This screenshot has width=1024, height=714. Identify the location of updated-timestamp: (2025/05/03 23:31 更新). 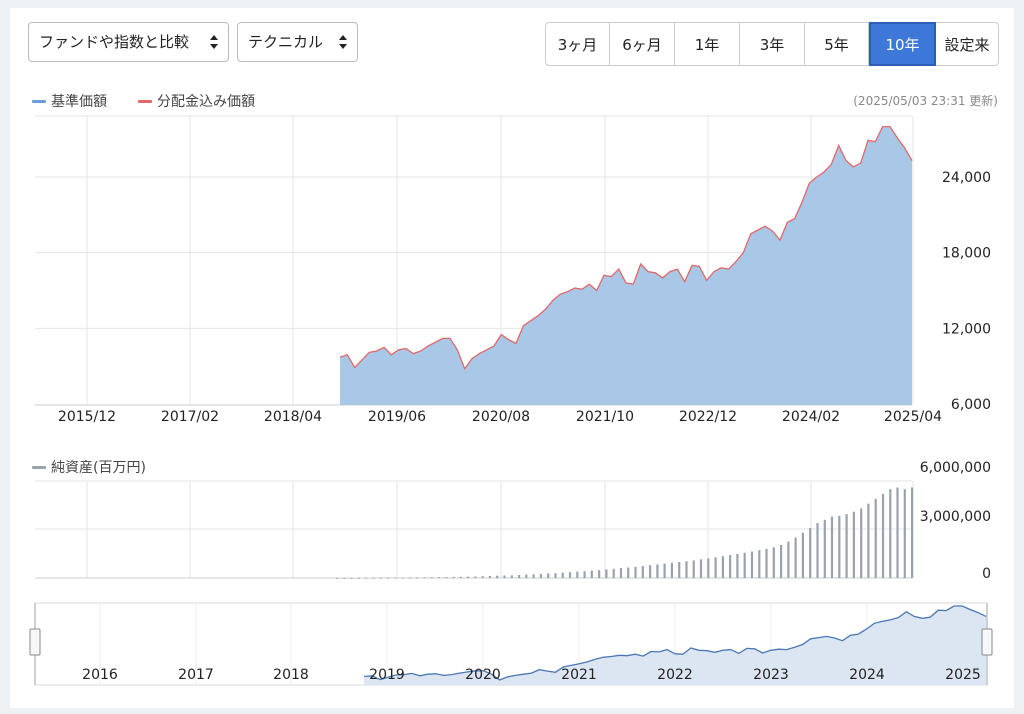
(925, 101).